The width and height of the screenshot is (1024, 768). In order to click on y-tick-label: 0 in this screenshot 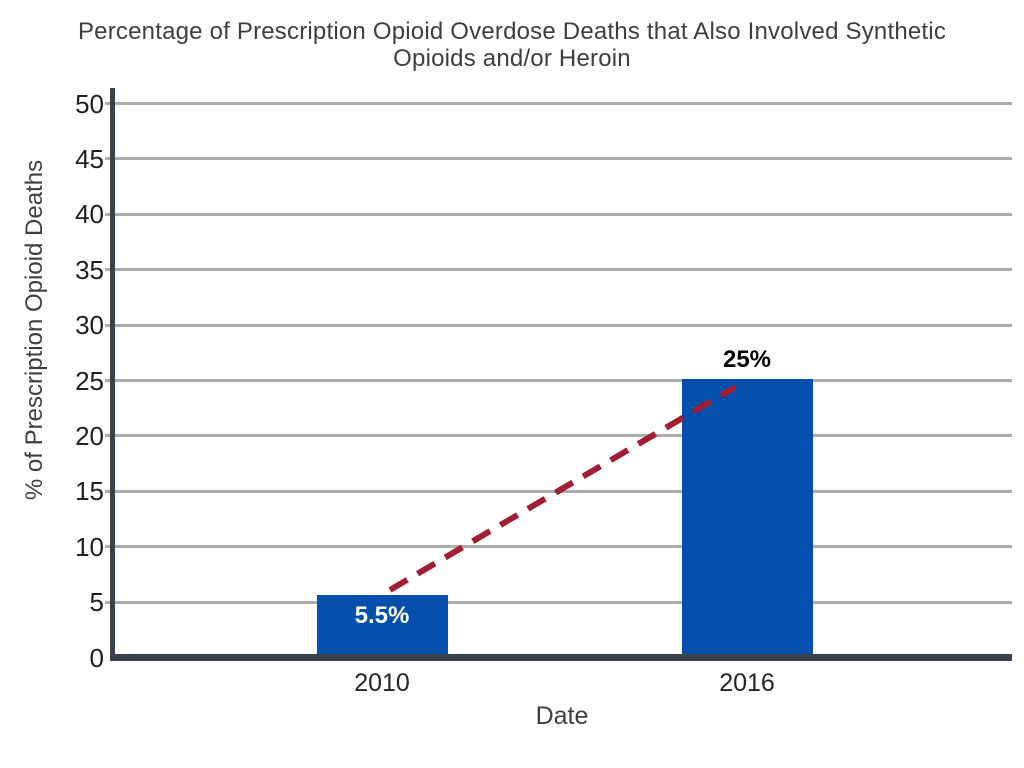, I will do `click(96, 657)`.